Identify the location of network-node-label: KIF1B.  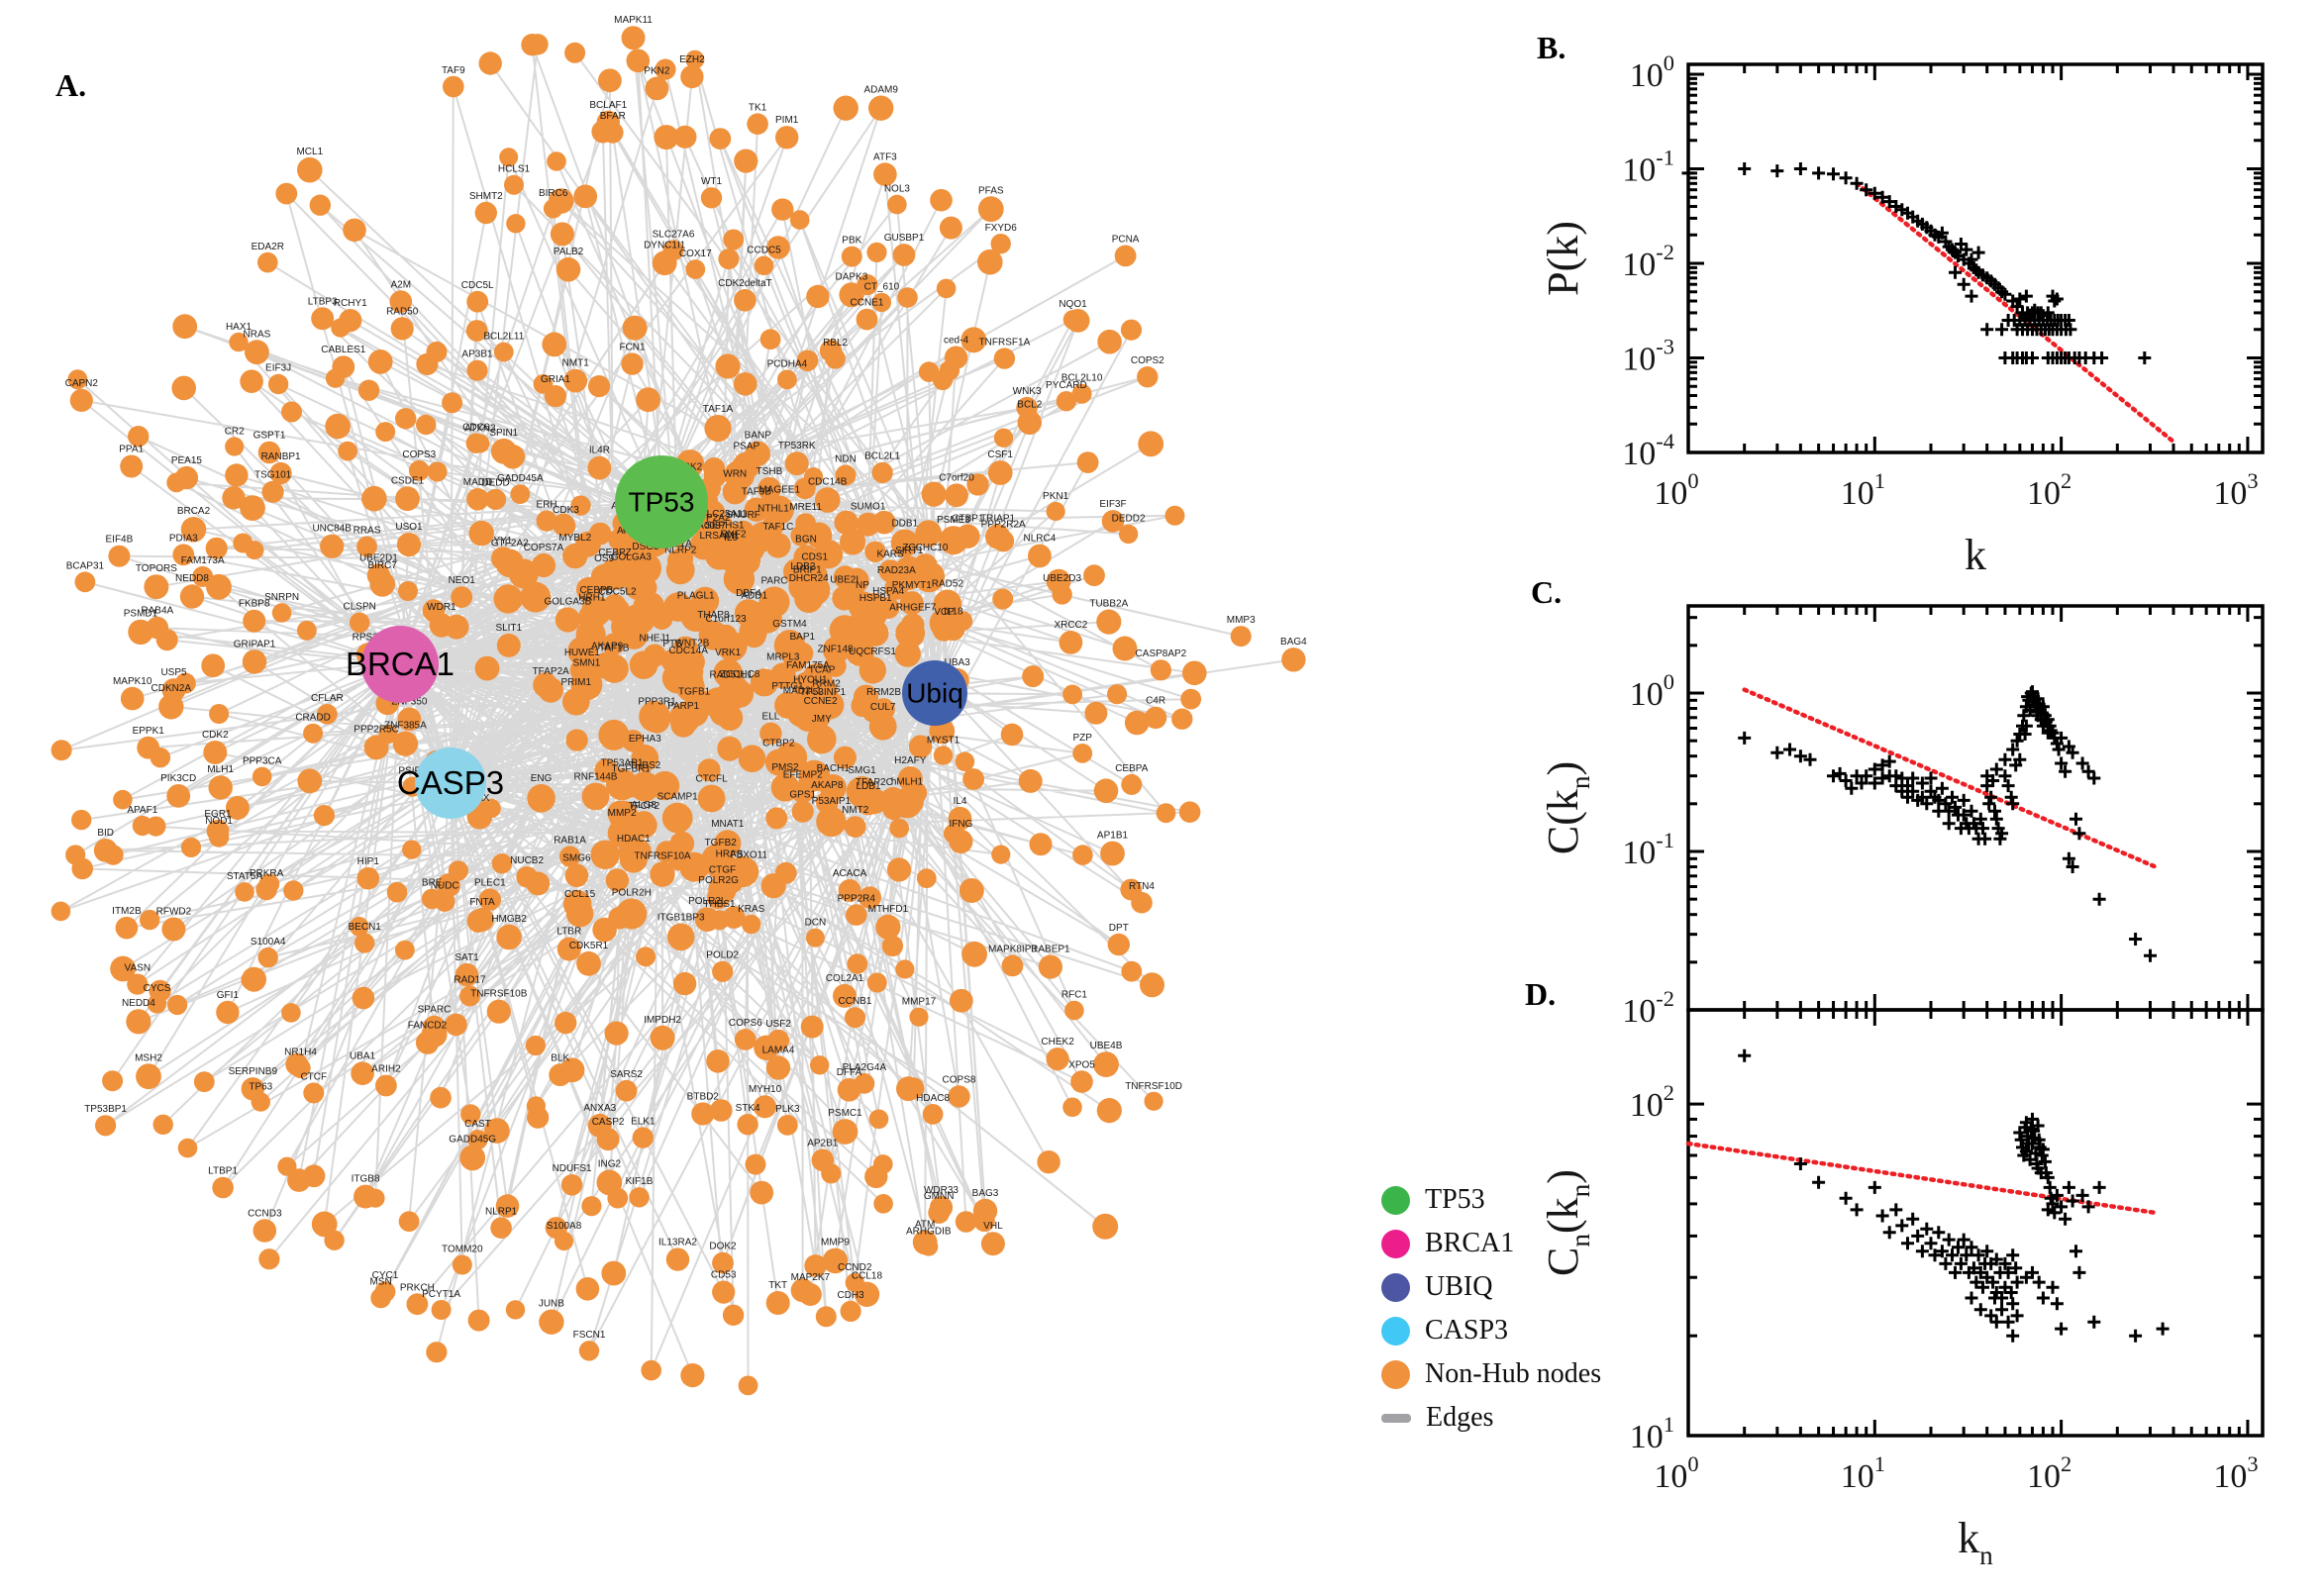
(640, 1181).